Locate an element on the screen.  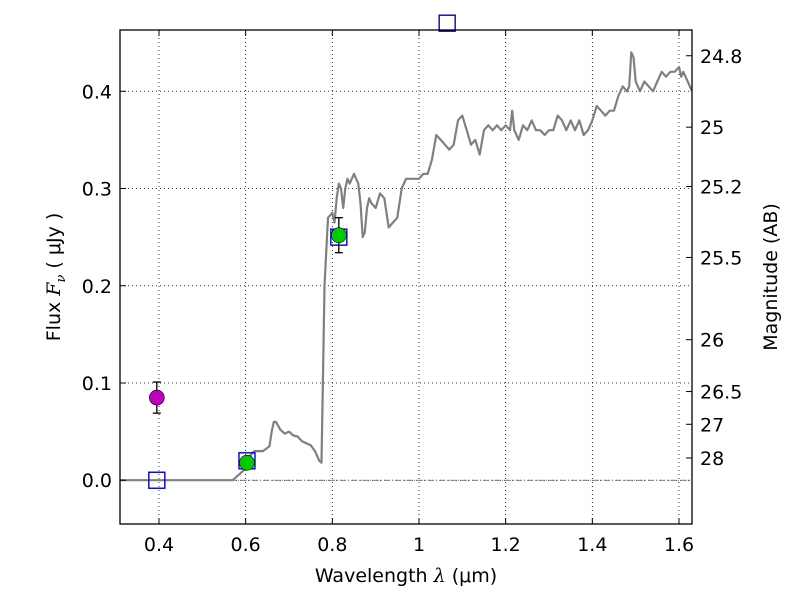
x-tick-label: 1 is located at coordinates (419, 545).